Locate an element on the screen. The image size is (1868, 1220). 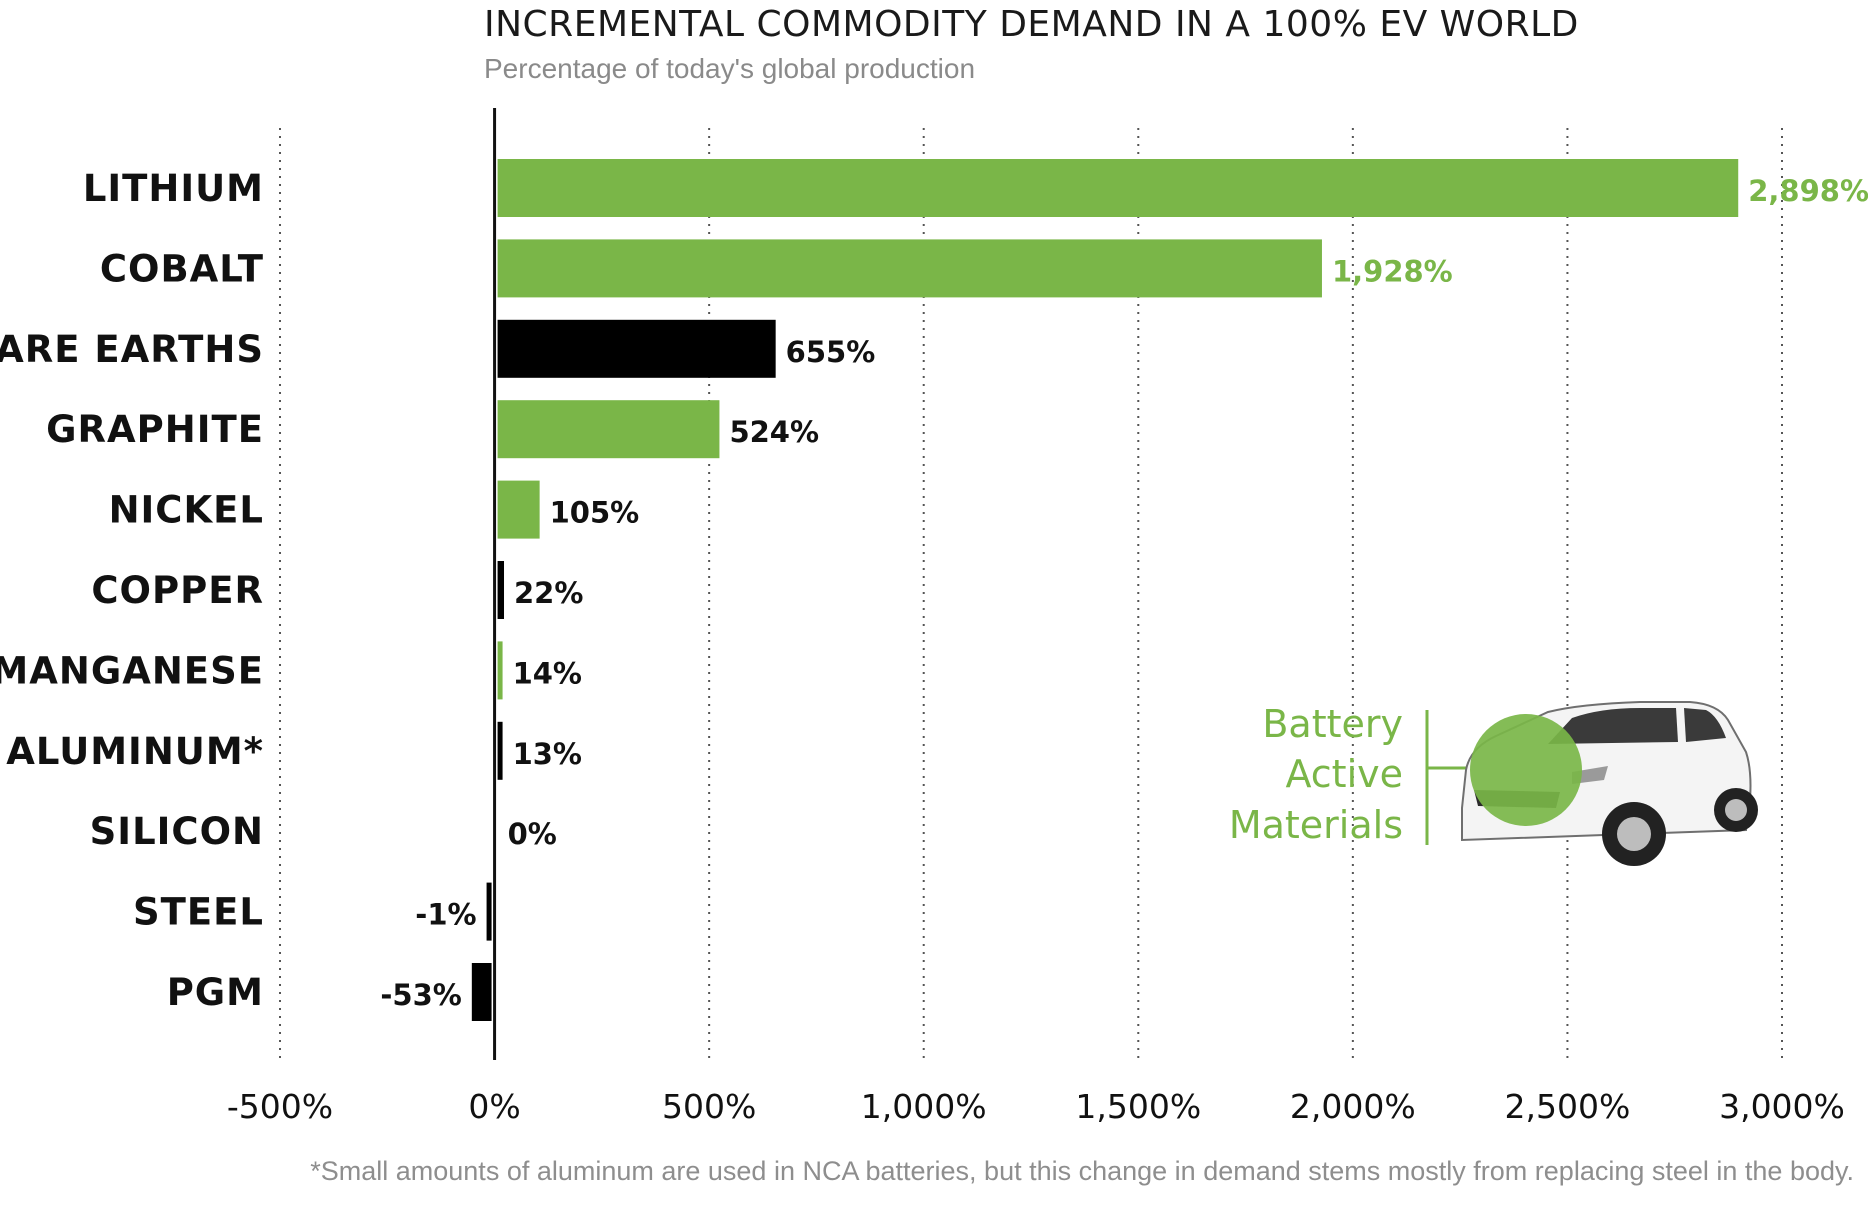
category-label-10: PGM is located at coordinates (215, 992).